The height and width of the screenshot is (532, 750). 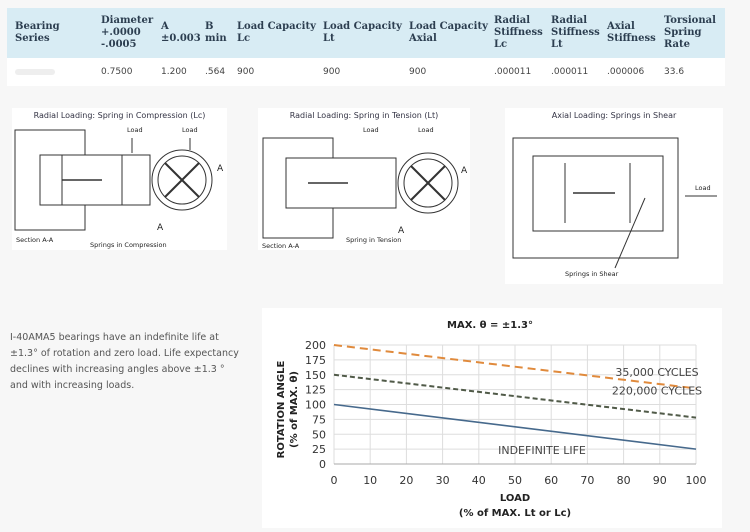 I want to click on column-header: Bearing Series, so click(x=37, y=32).